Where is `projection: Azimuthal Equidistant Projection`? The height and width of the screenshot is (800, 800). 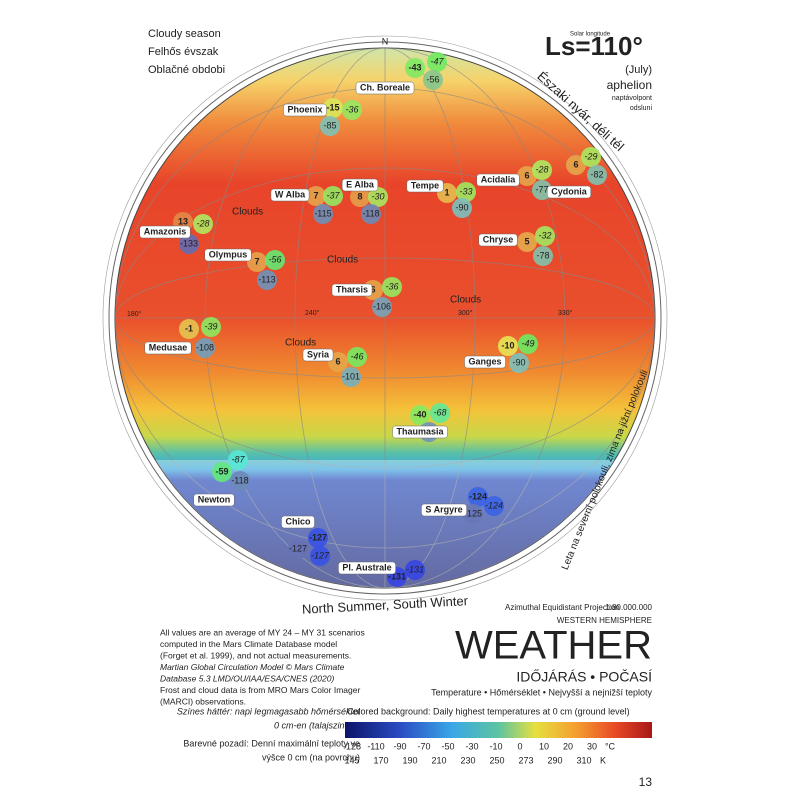 projection: Azimuthal Equidistant Projection is located at coordinates (562, 607).